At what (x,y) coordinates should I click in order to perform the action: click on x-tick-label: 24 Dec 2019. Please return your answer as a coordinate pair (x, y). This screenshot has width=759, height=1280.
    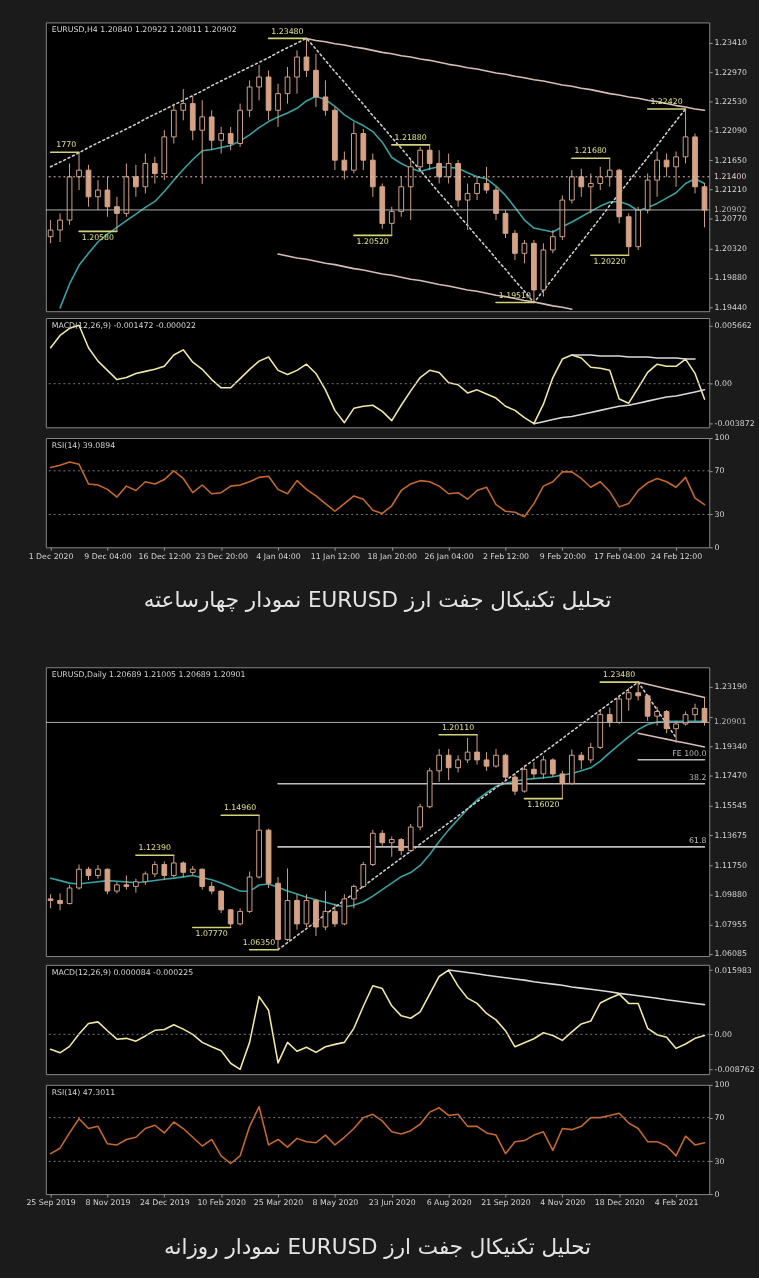
    Looking at the image, I should click on (164, 1203).